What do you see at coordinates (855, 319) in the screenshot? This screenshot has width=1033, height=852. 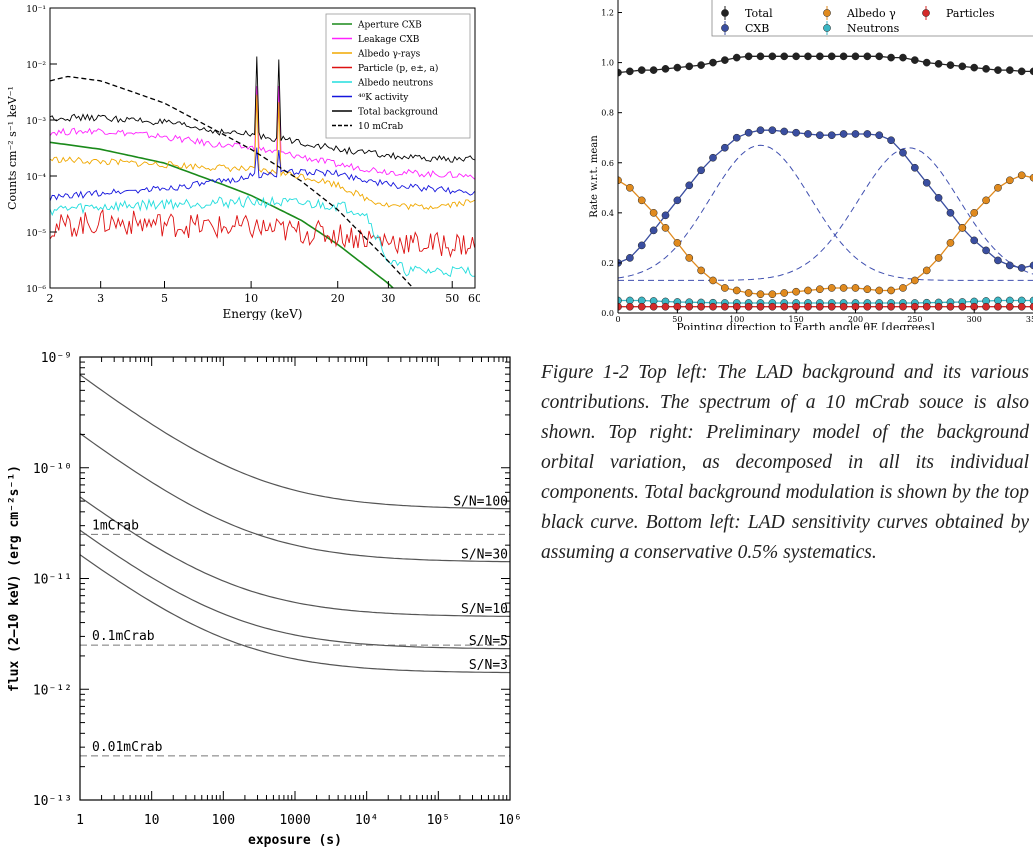 I see `x-tick-label-200: 200` at bounding box center [855, 319].